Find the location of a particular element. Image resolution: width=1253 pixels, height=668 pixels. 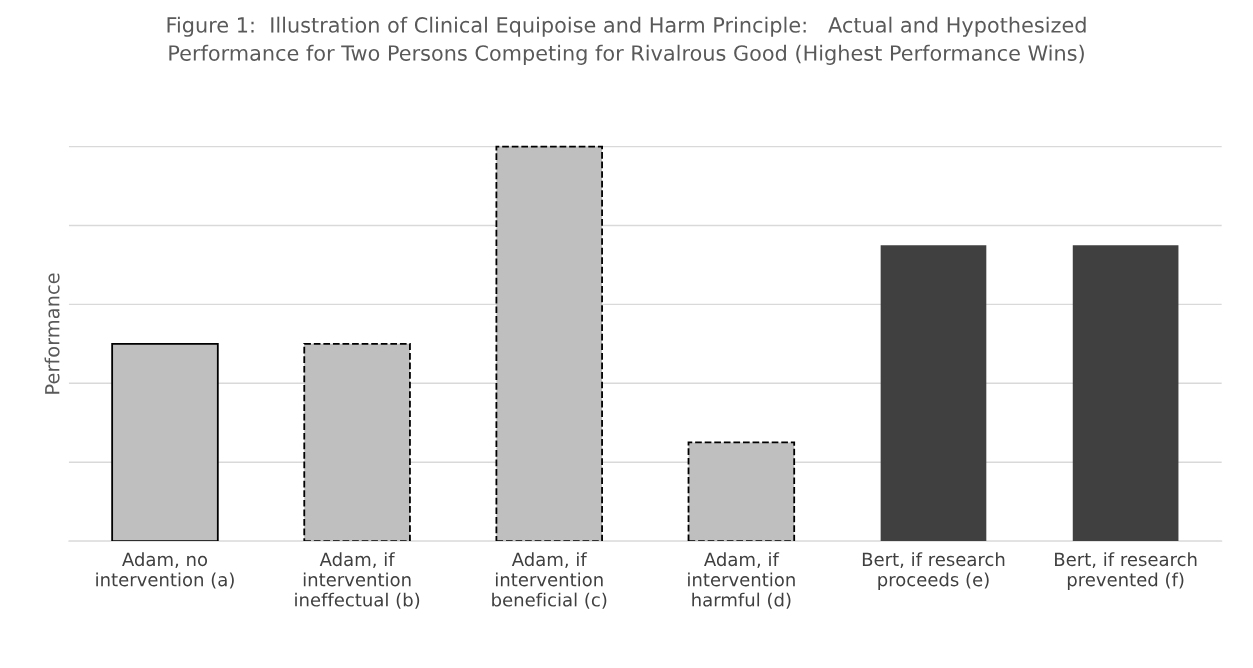

x-tick-label: Adam, if intervention harmful (d) is located at coordinates (741, 580).